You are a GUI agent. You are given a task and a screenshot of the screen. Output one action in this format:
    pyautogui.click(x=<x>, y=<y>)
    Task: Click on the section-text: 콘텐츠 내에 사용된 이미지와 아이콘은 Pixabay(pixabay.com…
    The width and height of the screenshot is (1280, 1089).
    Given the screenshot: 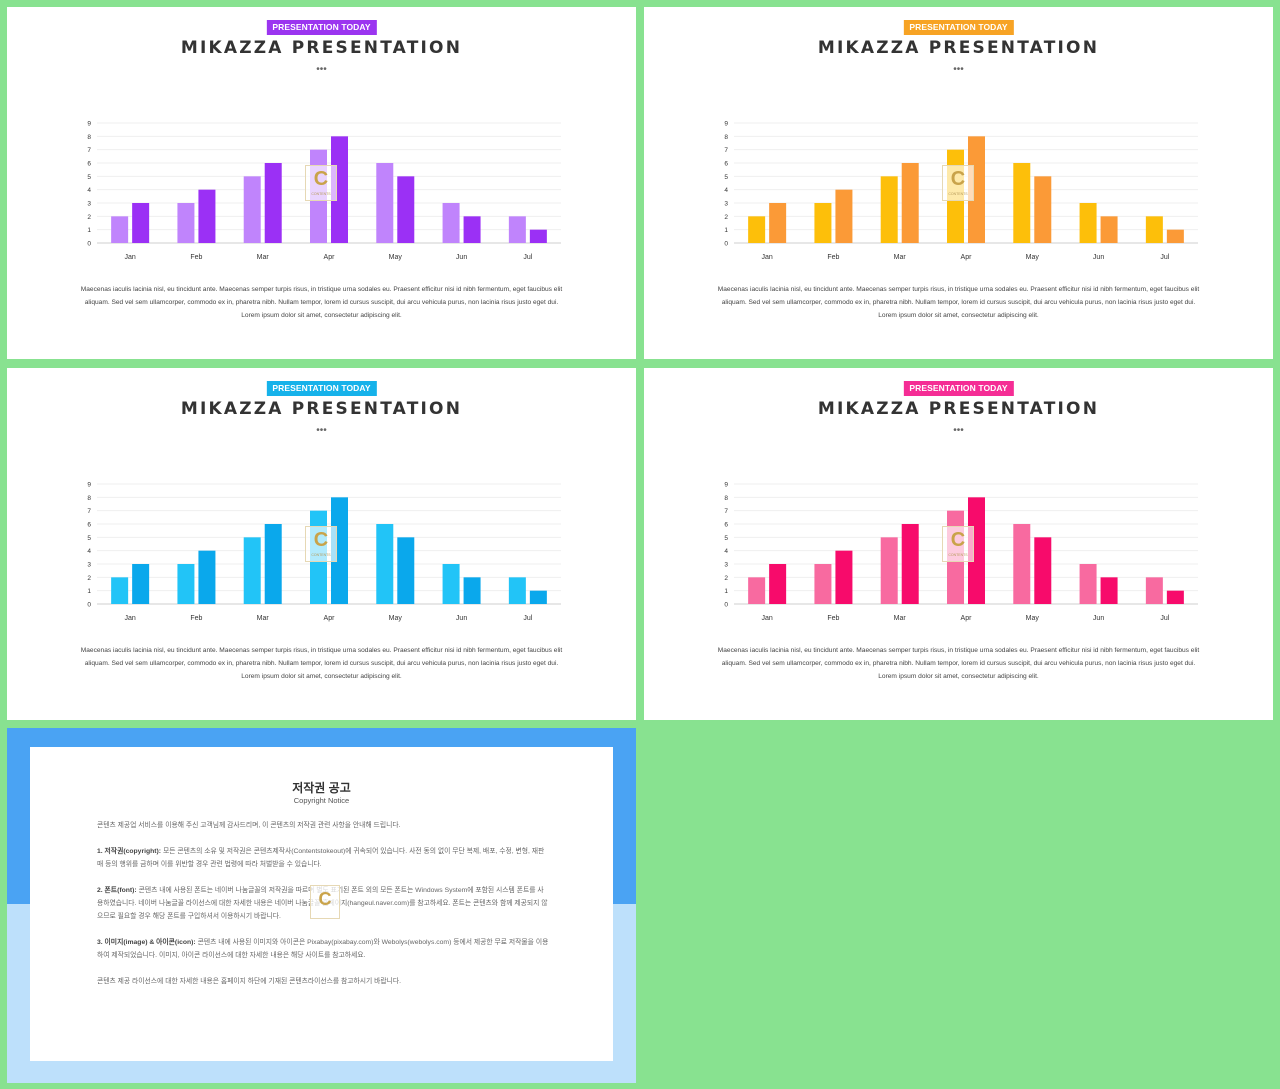 What is the action you would take?
    pyautogui.click(x=323, y=949)
    